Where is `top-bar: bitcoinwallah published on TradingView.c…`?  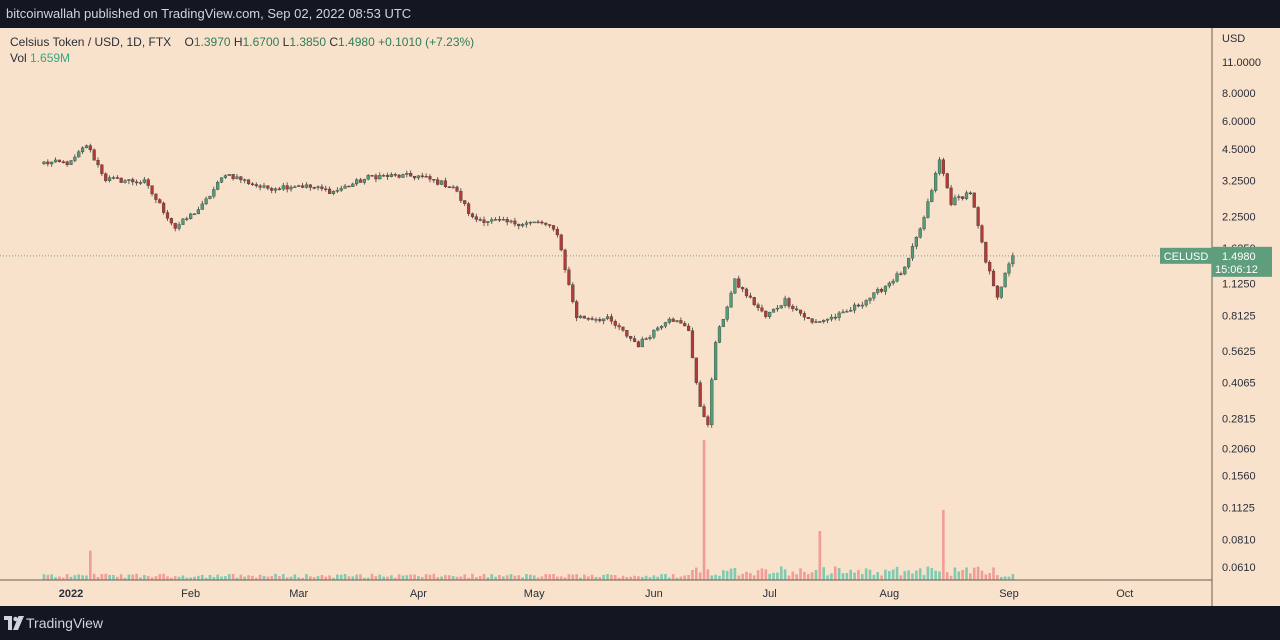 top-bar: bitcoinwallah published on TradingView.c… is located at coordinates (640, 14).